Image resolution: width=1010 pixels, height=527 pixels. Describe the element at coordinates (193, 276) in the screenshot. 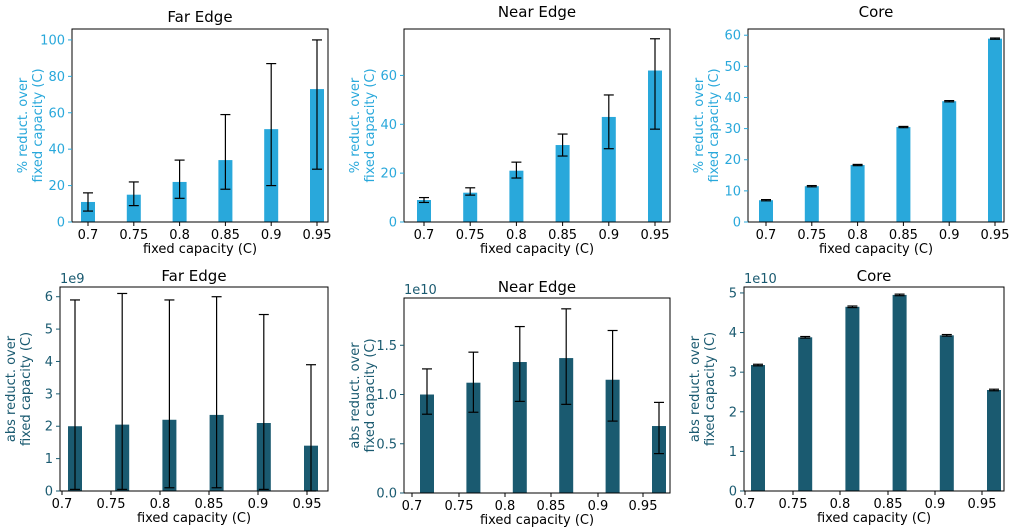

I see `chart-title: Far Edge` at that location.